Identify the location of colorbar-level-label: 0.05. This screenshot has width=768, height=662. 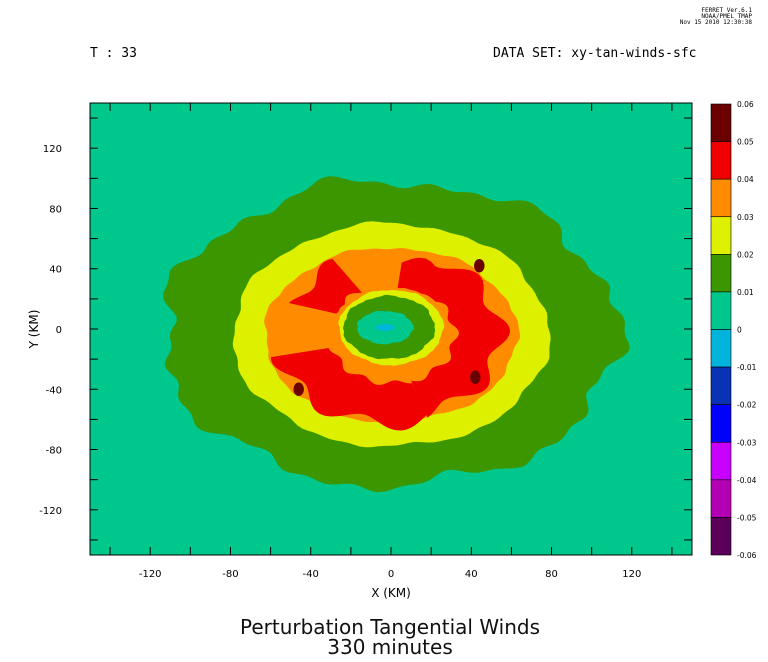
(745, 142).